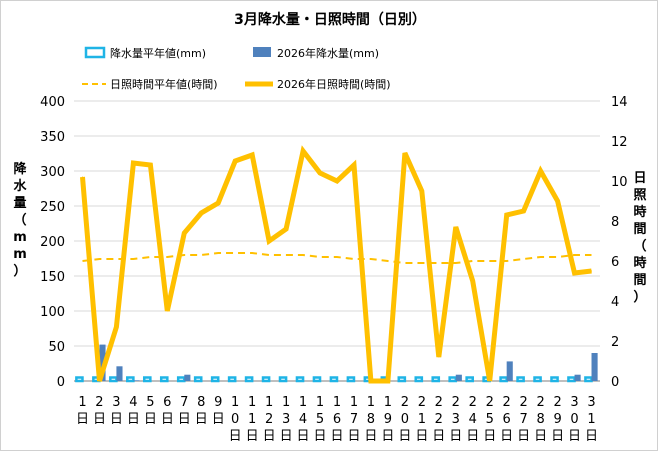 This screenshot has height=453, width=660. I want to click on left-axis-ticks: 0 50 100 150 200 250 300 350 400, so click(52, 242).